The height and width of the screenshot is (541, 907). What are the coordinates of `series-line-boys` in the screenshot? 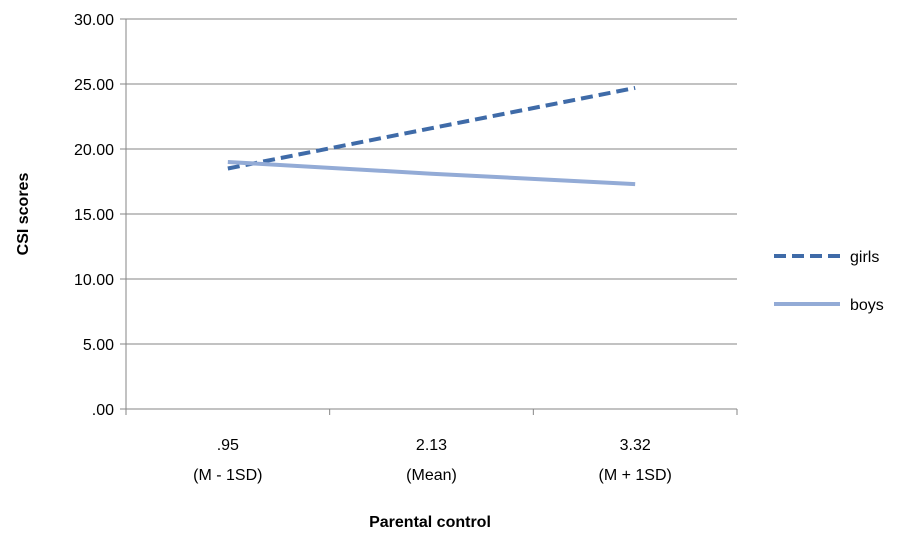 It's located at (431, 173).